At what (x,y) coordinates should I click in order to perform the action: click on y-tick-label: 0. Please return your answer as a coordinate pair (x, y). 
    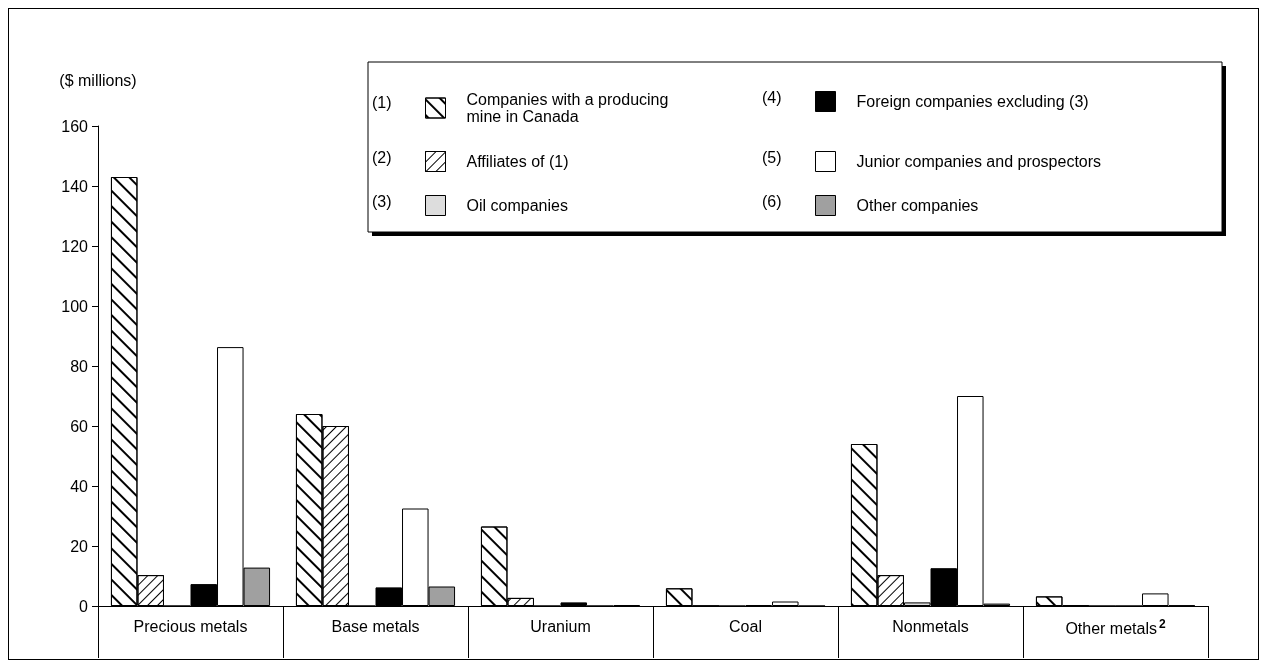
    Looking at the image, I should click on (84, 606).